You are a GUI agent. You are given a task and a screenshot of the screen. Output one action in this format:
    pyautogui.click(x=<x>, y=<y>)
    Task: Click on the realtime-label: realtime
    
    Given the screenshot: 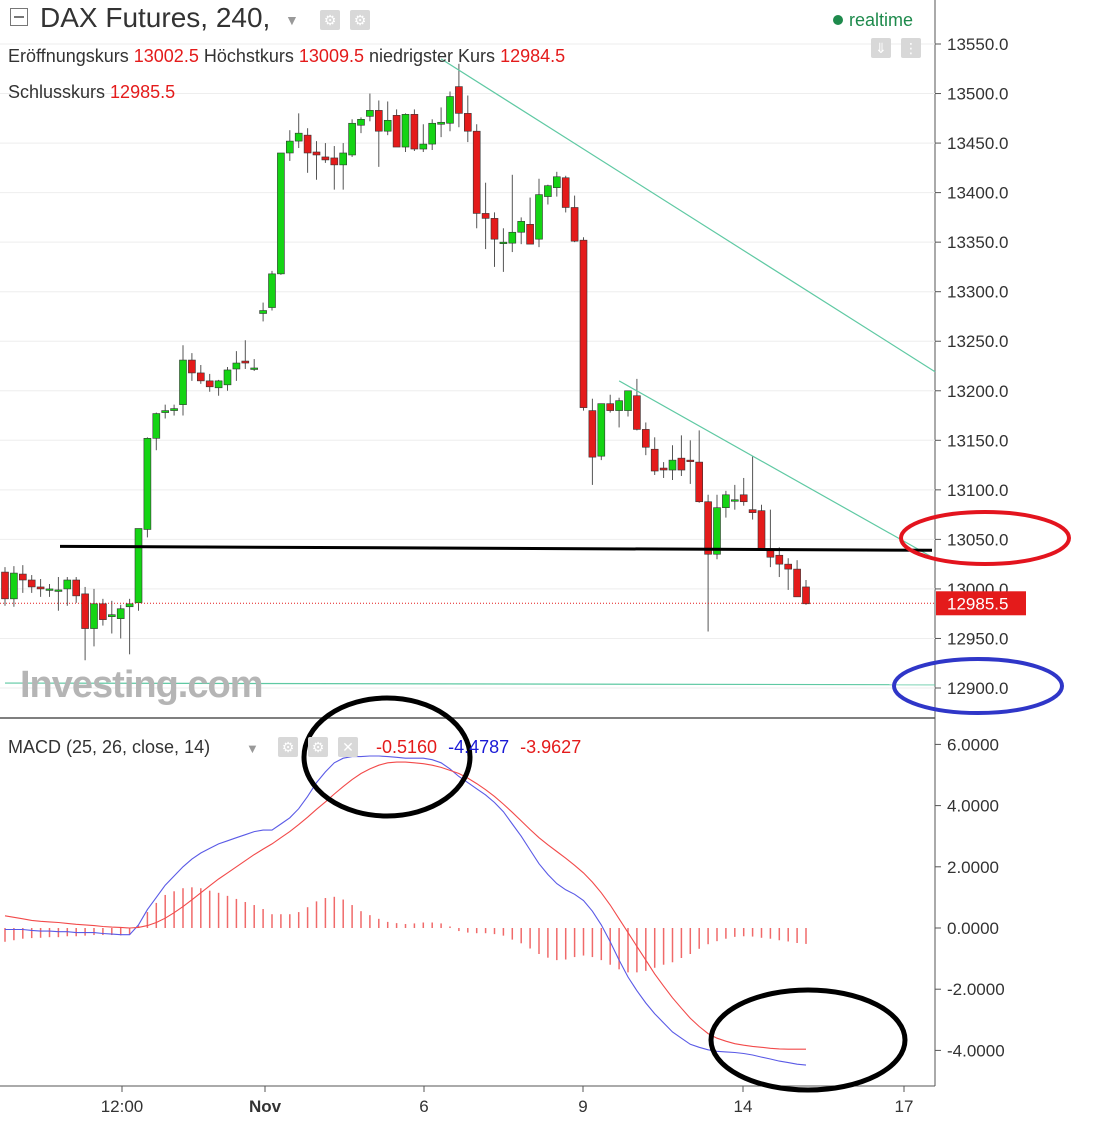 What is the action you would take?
    pyautogui.click(x=881, y=20)
    